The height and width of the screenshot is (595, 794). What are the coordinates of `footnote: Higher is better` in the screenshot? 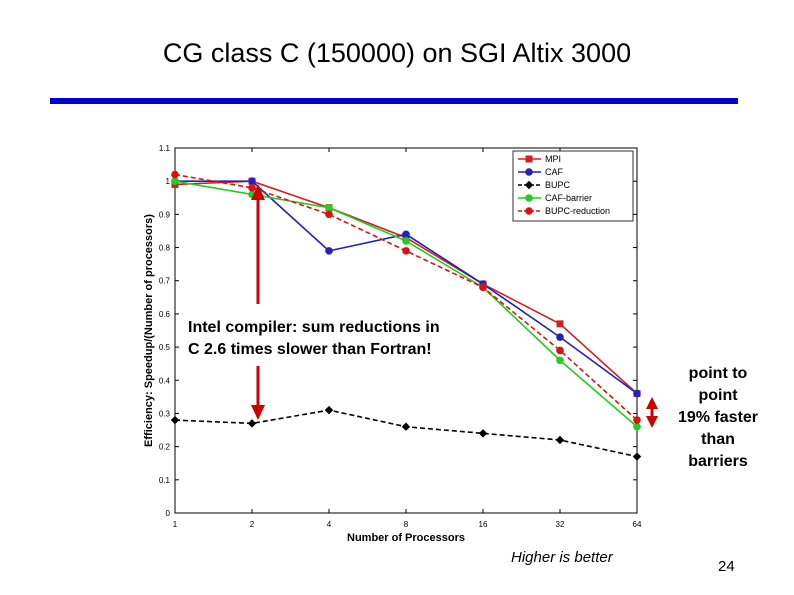 It's located at (562, 557).